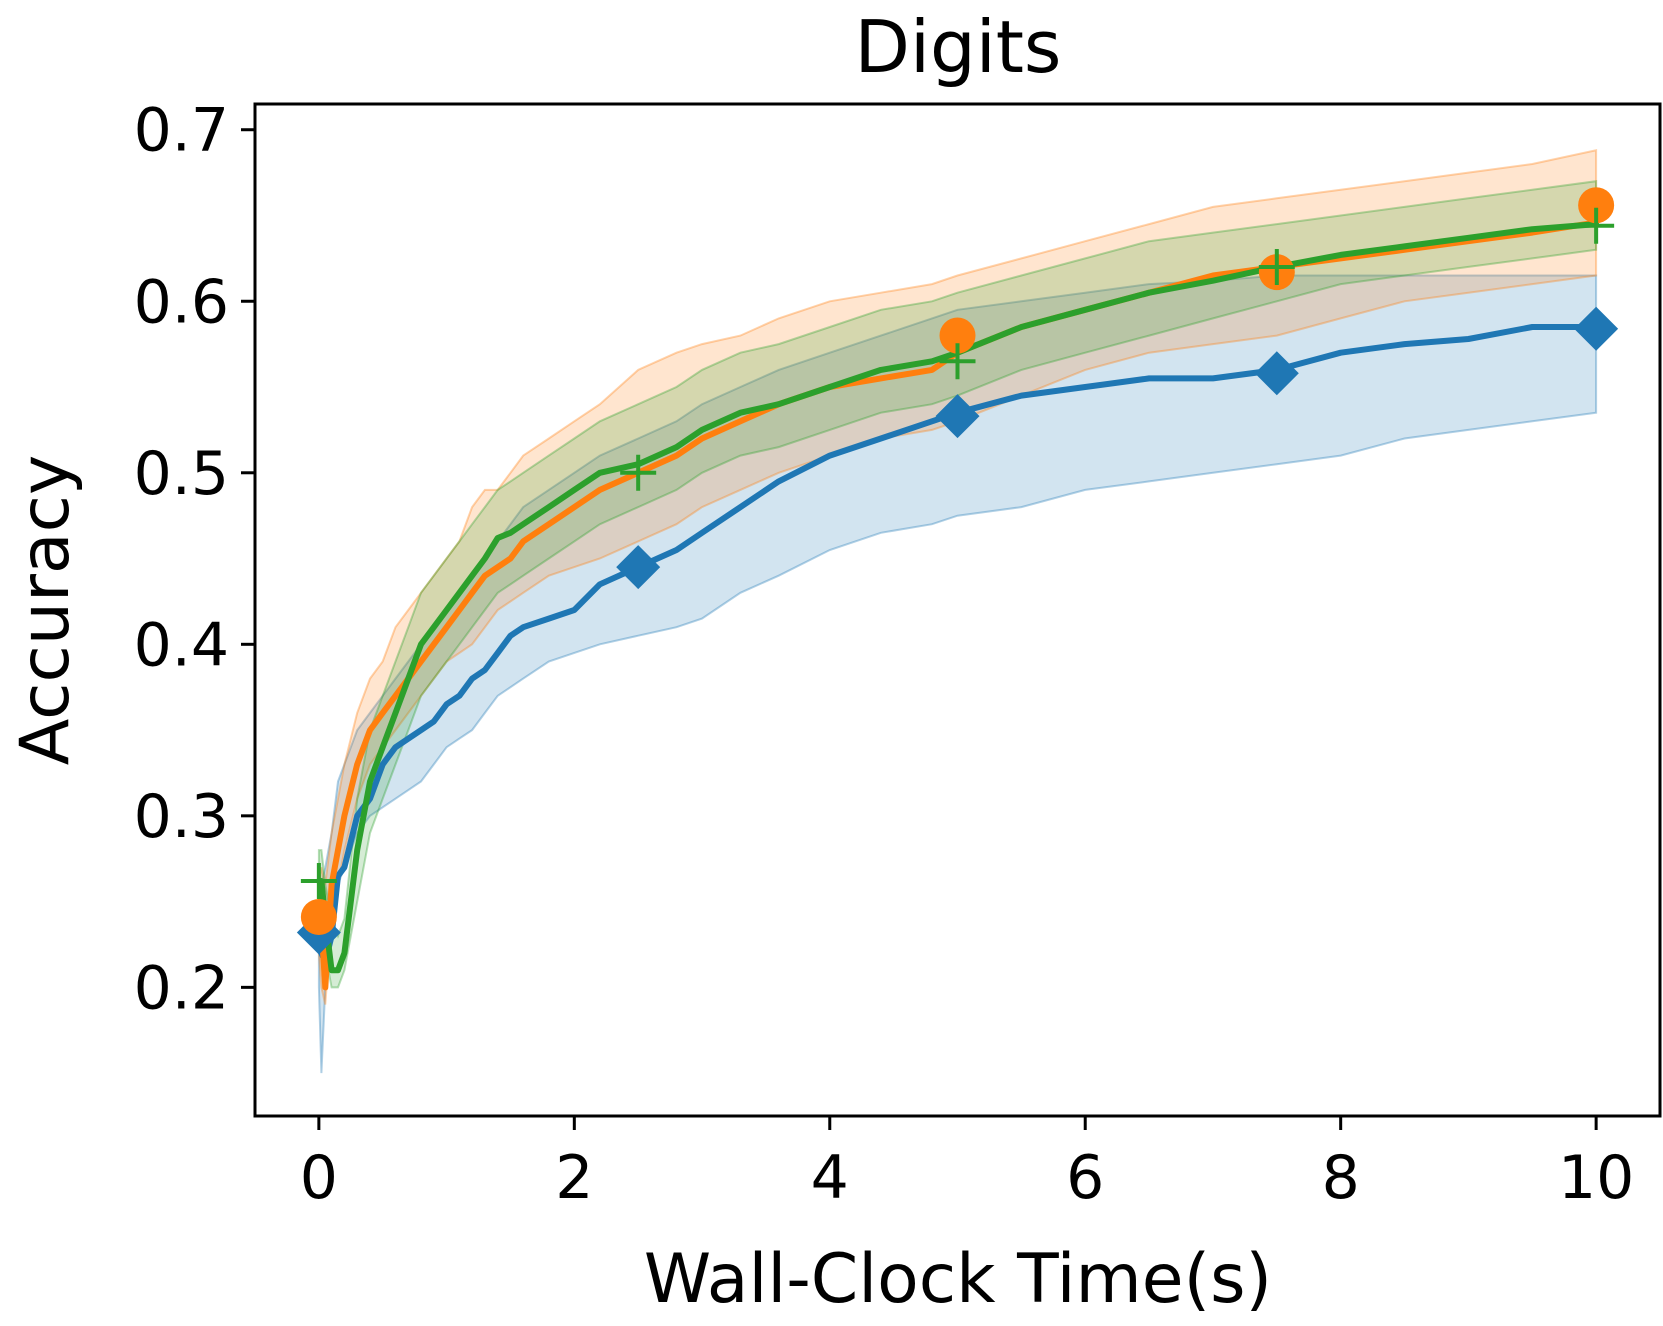 This screenshot has width=1663, height=1326. I want to click on x-tick-label: 4, so click(830, 1178).